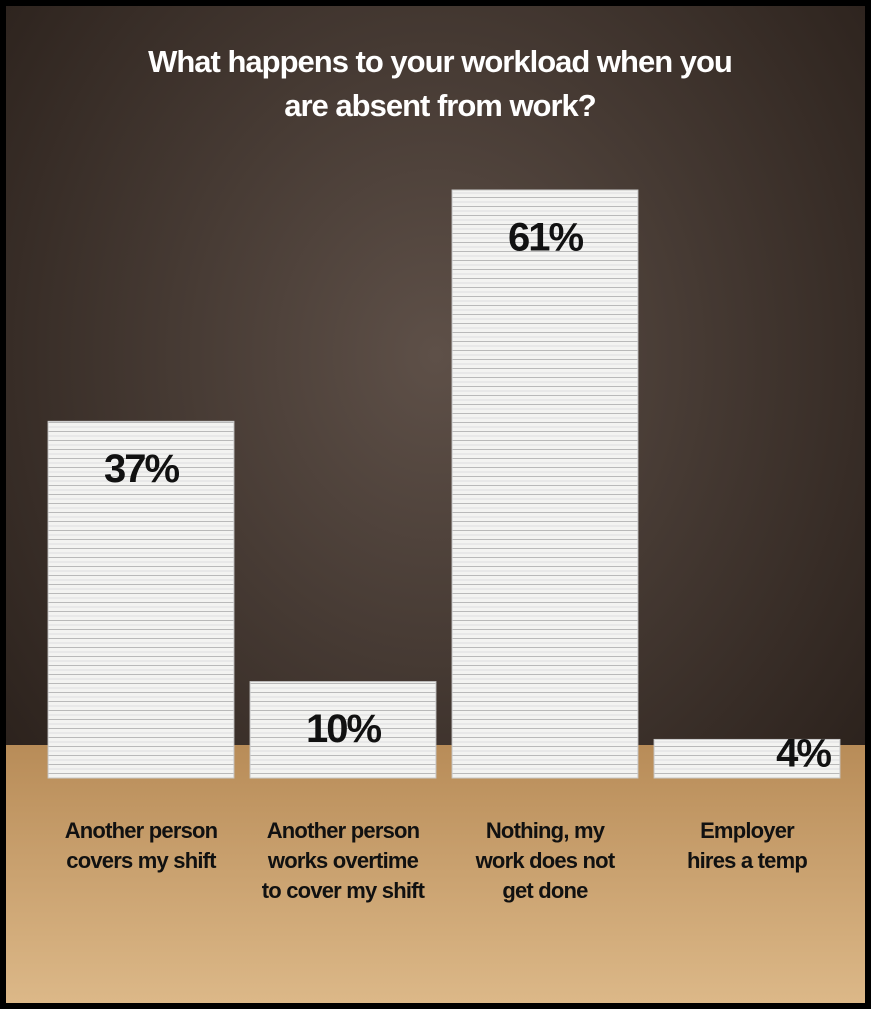 Image resolution: width=871 pixels, height=1009 pixels. Describe the element at coordinates (803, 754) in the screenshot. I see `value-label: 4%` at that location.